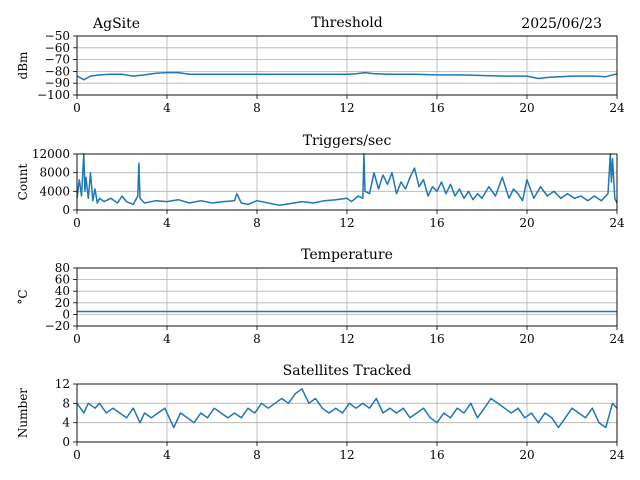 The width and height of the screenshot is (640, 480). I want to click on y-tick-label: −60, so click(57, 48).